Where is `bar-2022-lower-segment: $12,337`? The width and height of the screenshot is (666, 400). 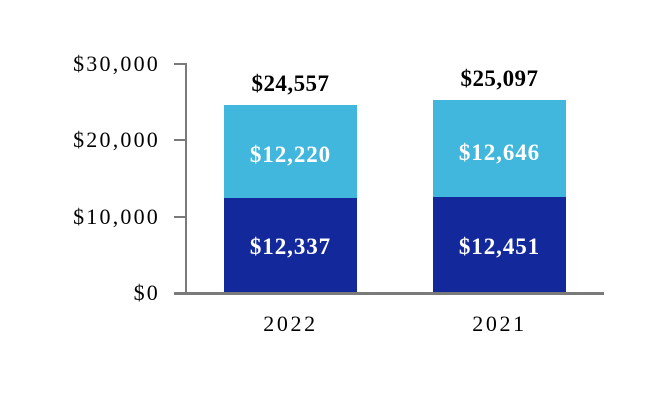
bar-2022-lower-segment: $12,337 is located at coordinates (290, 244).